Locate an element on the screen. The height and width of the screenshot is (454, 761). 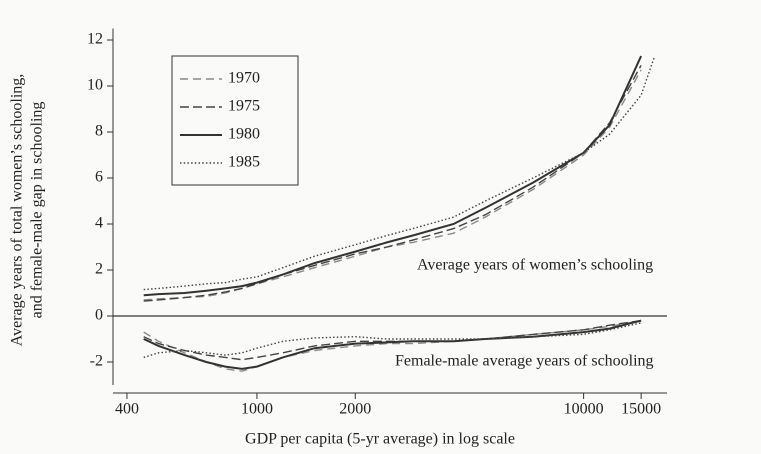
y-tick-label: 4 is located at coordinates (99, 223).